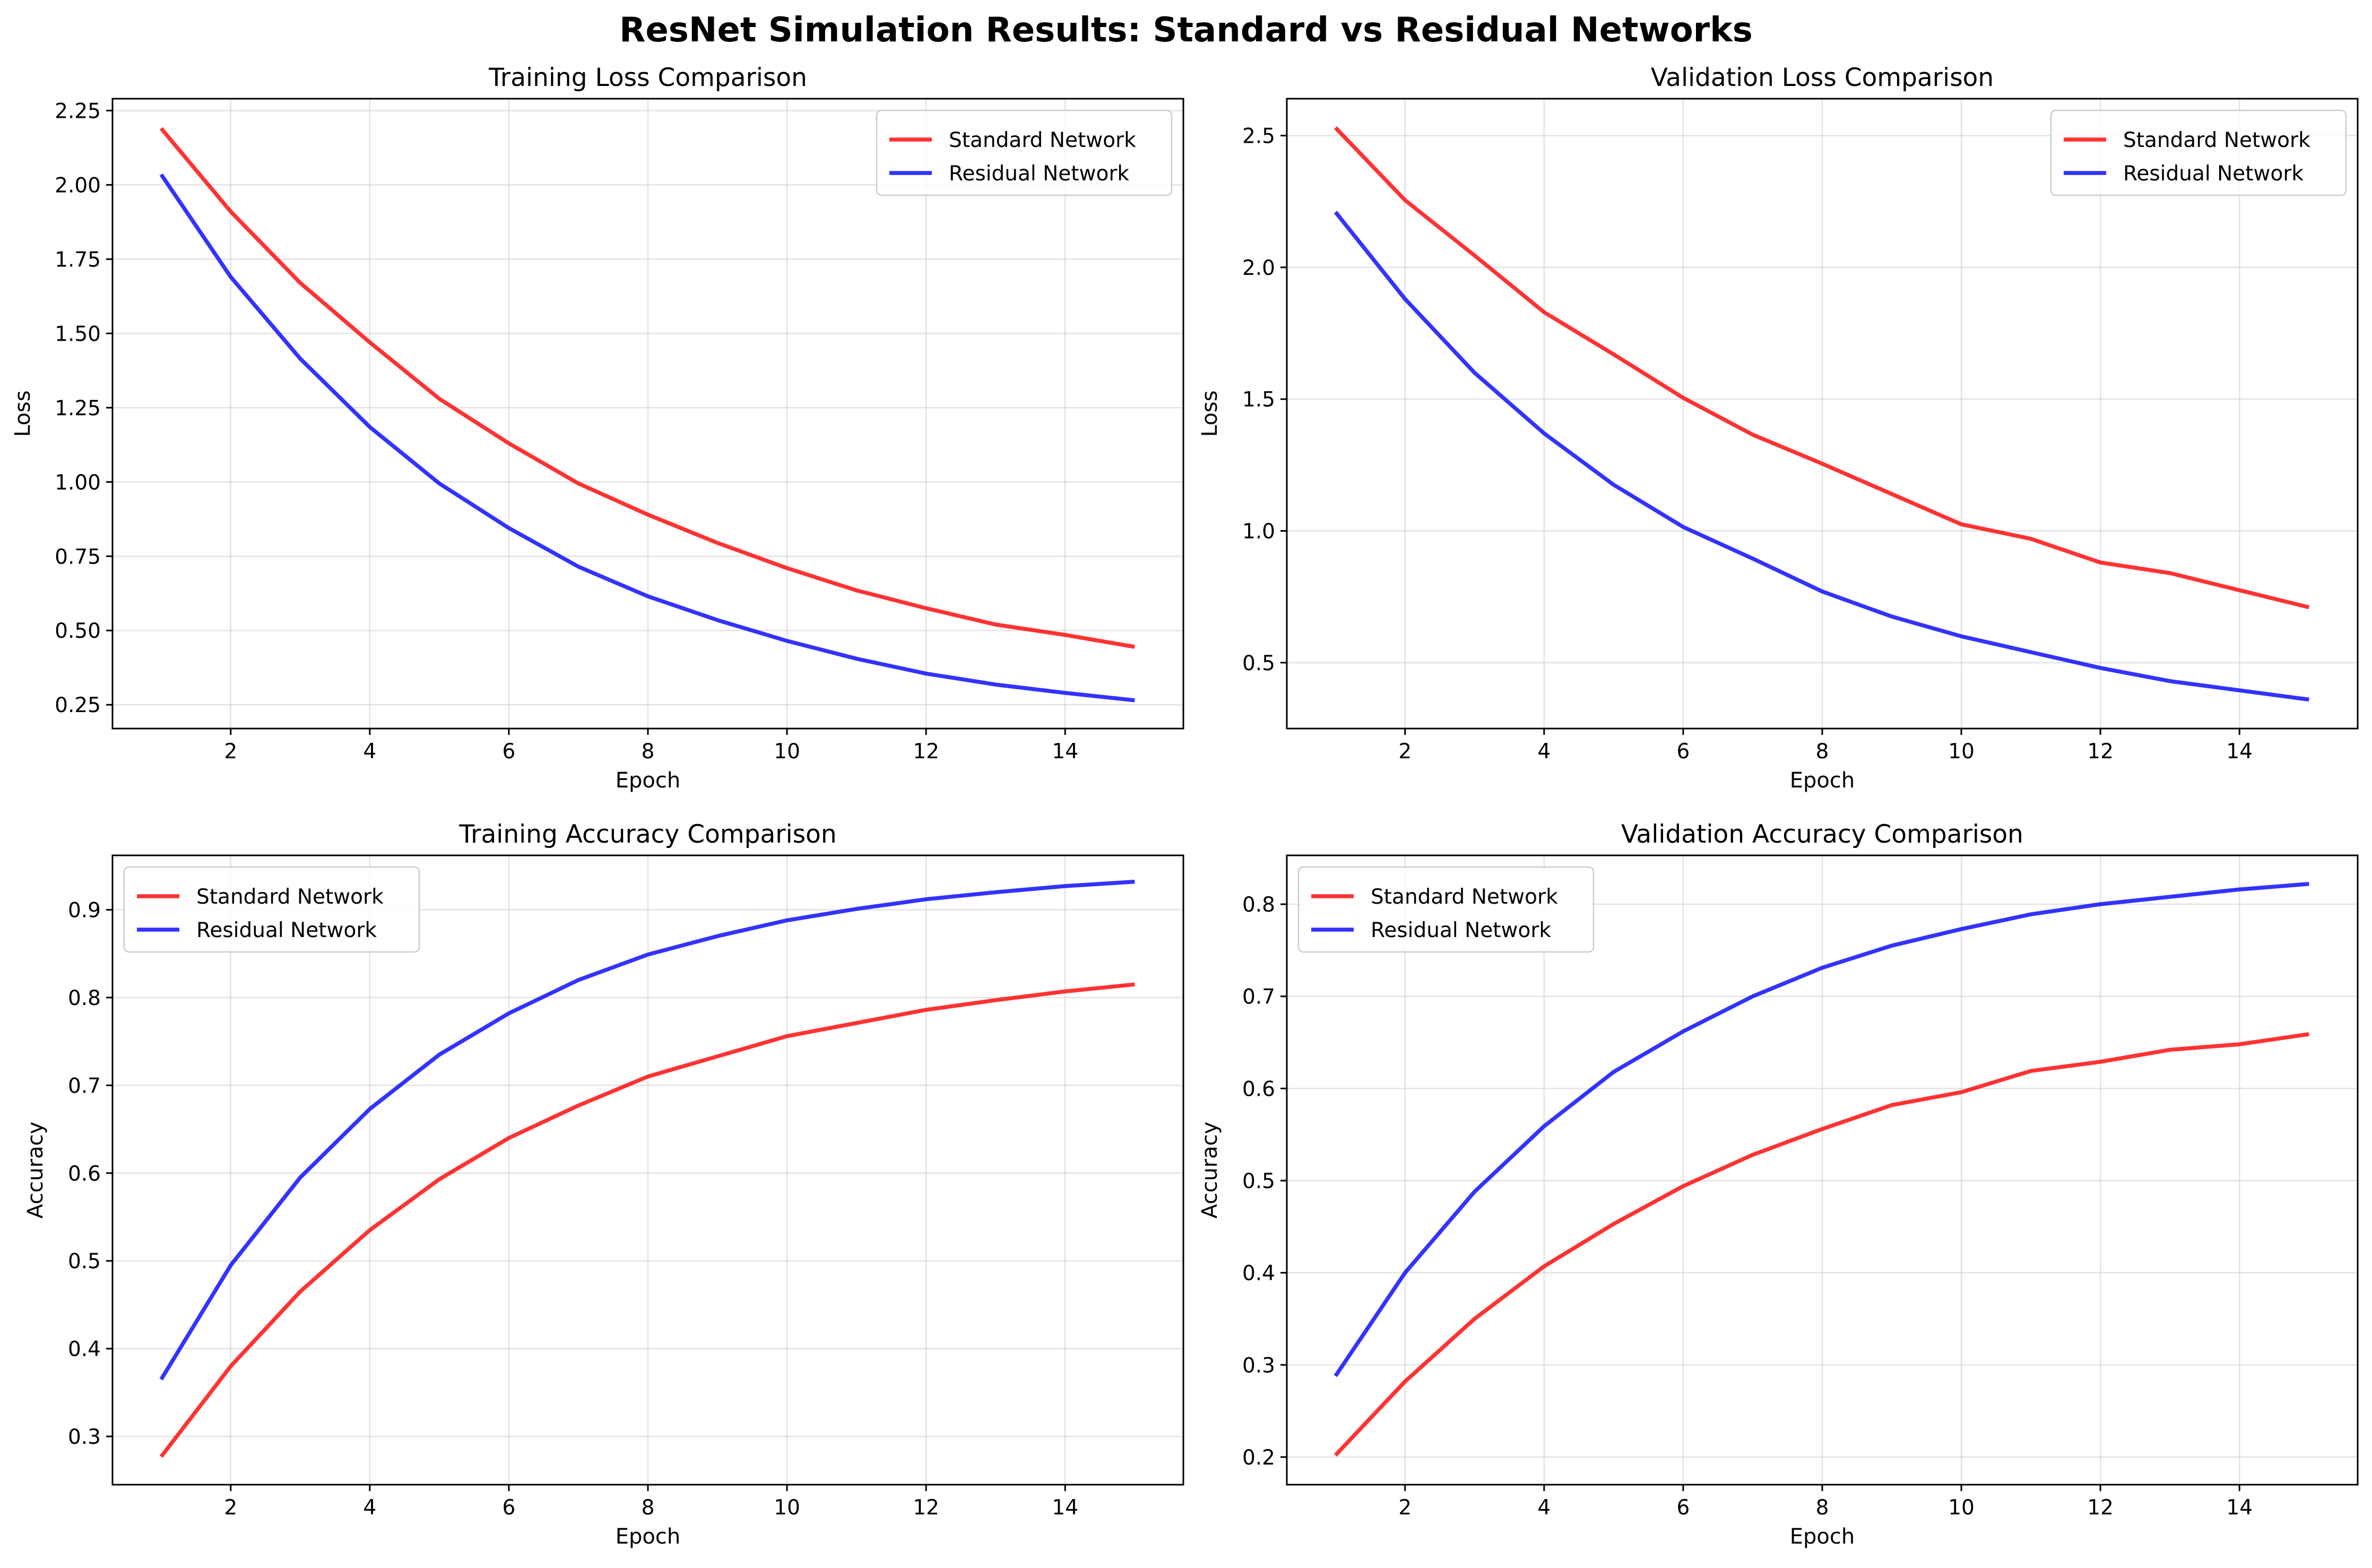 The height and width of the screenshot is (1568, 2372). Describe the element at coordinates (78, 185) in the screenshot. I see `y-tick-label: 2.00` at that location.